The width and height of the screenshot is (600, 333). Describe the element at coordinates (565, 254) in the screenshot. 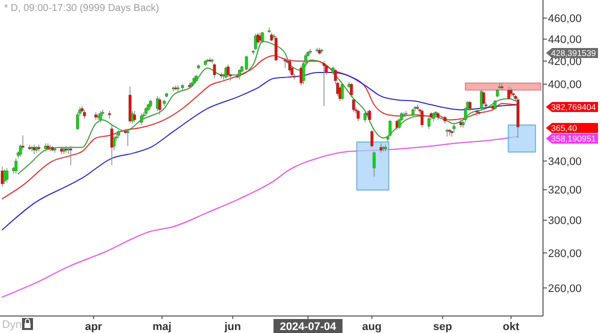

I see `y-tick-label: 280,00` at that location.